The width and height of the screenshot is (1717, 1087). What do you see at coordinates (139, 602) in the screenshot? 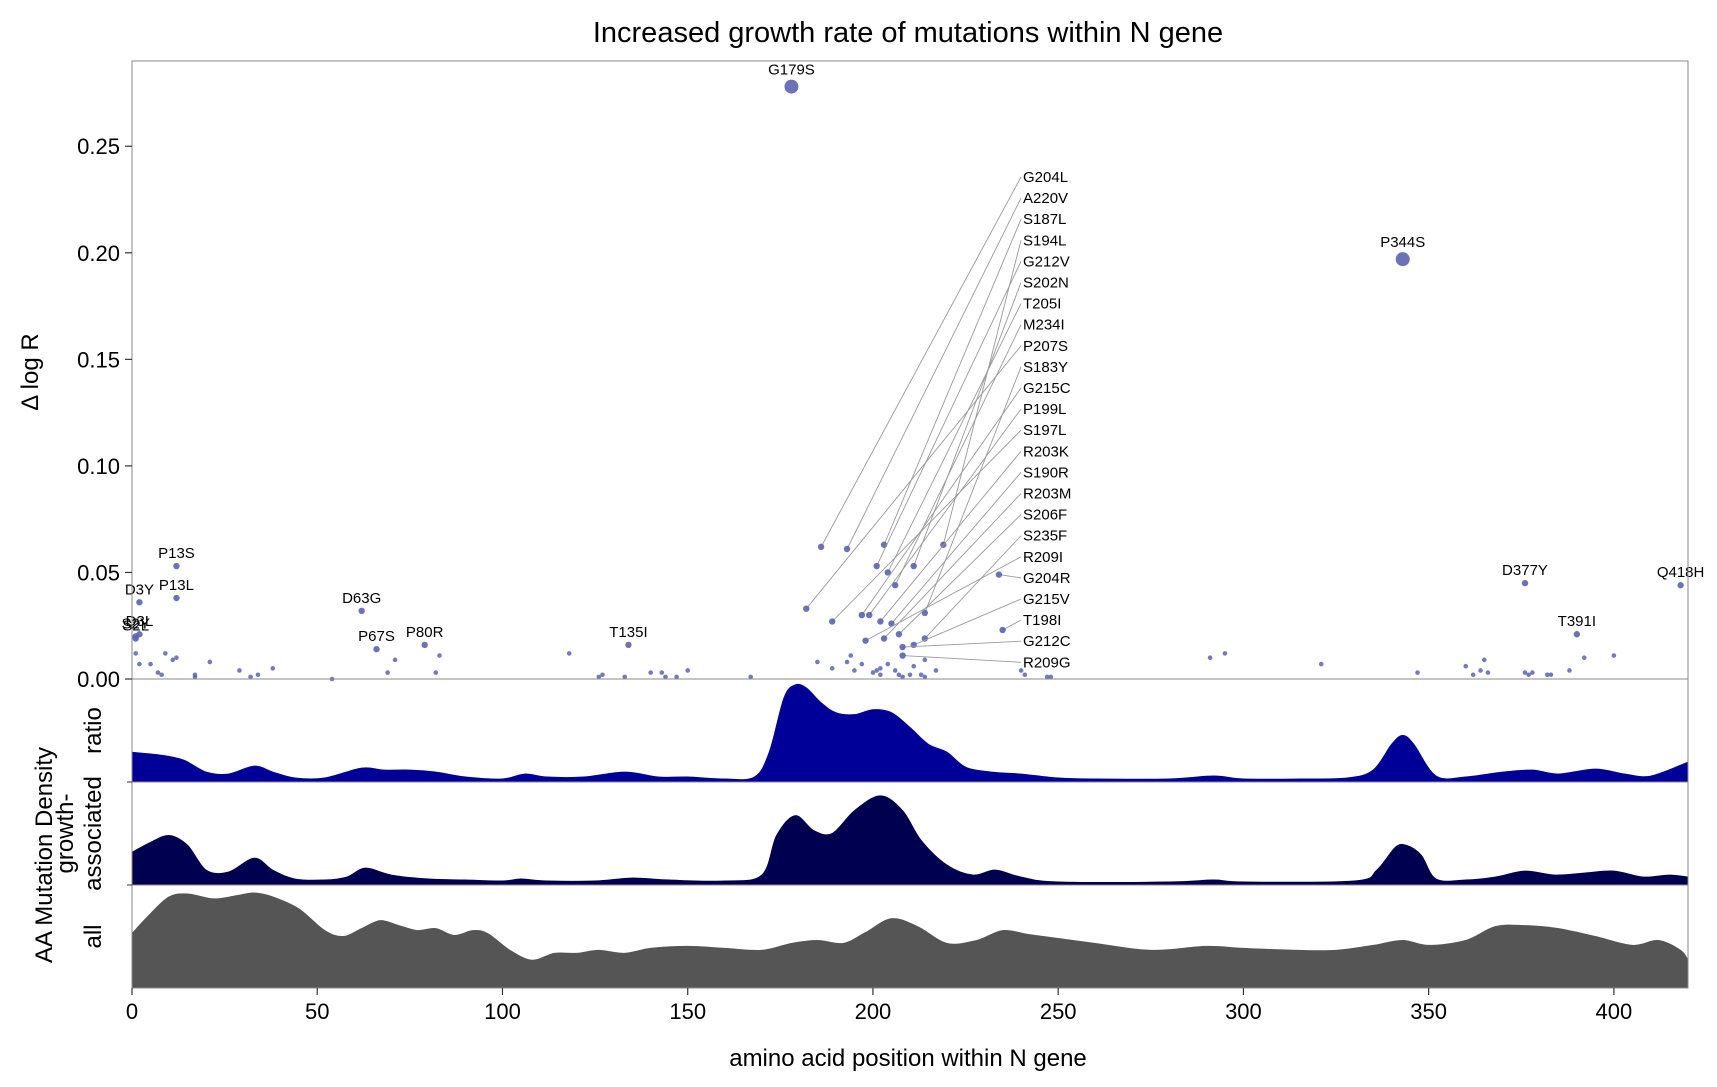
I see `data-point-D3Y` at bounding box center [139, 602].